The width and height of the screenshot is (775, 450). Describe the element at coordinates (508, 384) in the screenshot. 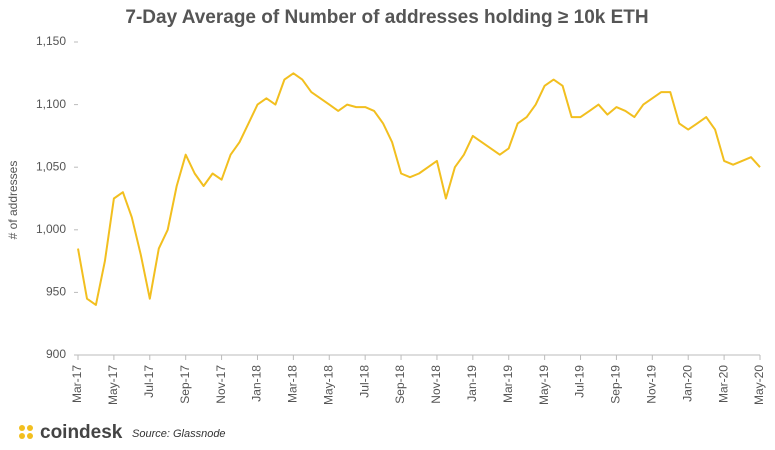

I see `x-tick-label: Mar-19` at that location.